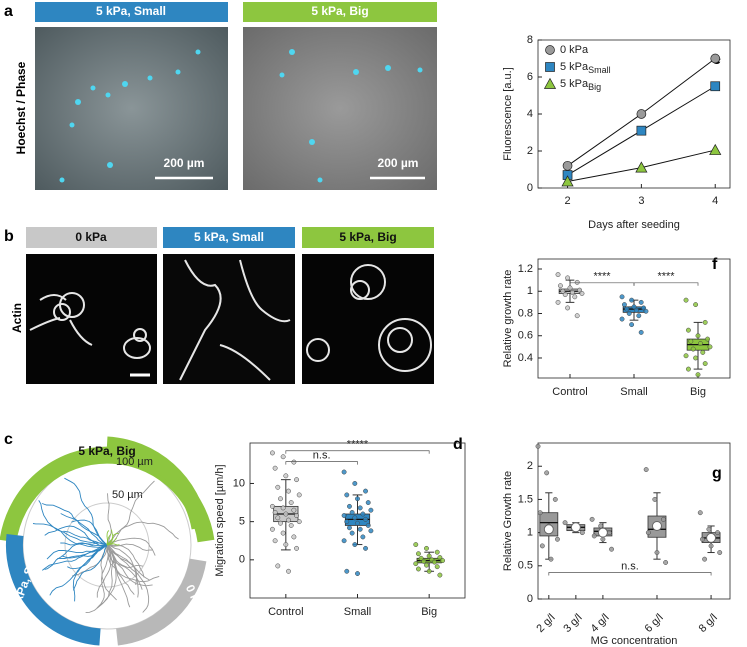  I want to click on y-axis-label: Relative Growth rate, so click(508, 521).